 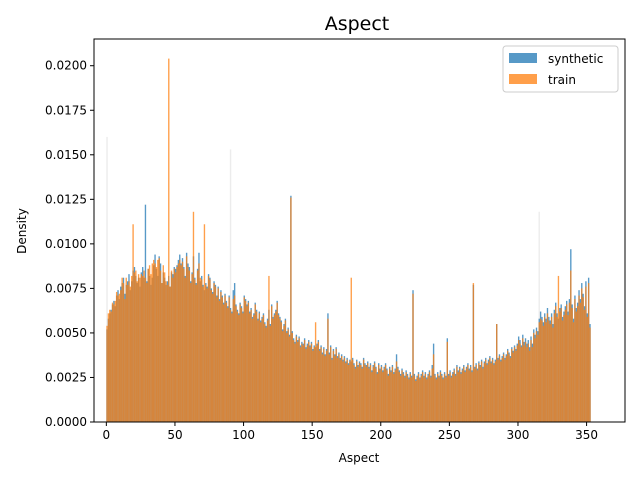 What do you see at coordinates (350, 432) in the screenshot?
I see `x-axis-ticks: 0 50 100 150 200 250 300 350` at bounding box center [350, 432].